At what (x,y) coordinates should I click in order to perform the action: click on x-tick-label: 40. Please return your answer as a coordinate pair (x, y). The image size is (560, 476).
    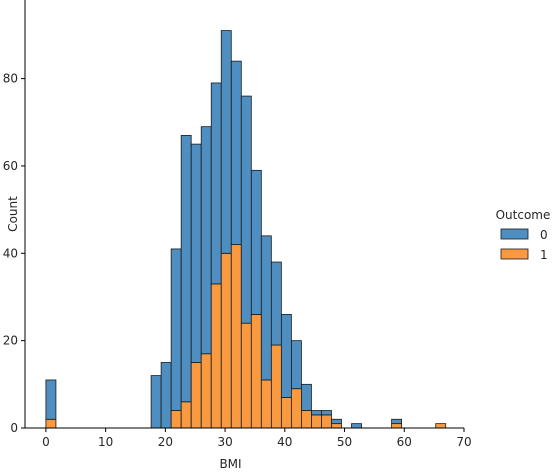
    Looking at the image, I should click on (284, 442).